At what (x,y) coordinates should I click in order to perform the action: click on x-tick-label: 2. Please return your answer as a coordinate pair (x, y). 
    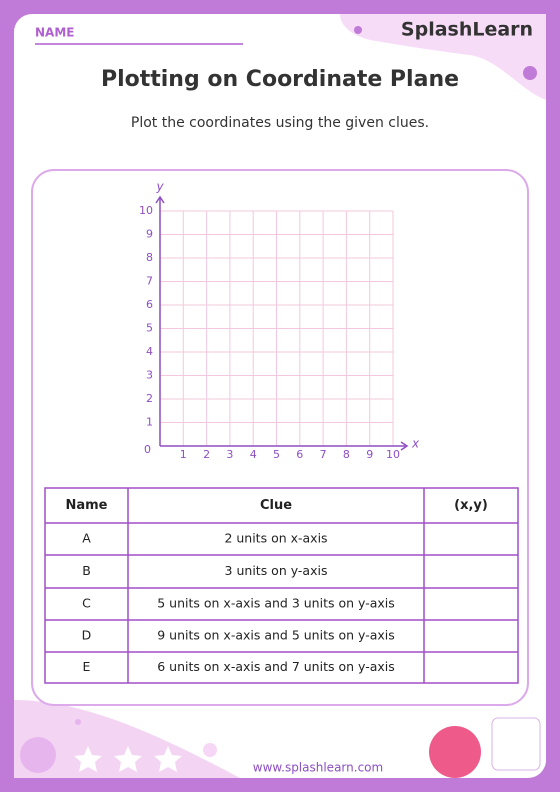
    Looking at the image, I should click on (206, 454).